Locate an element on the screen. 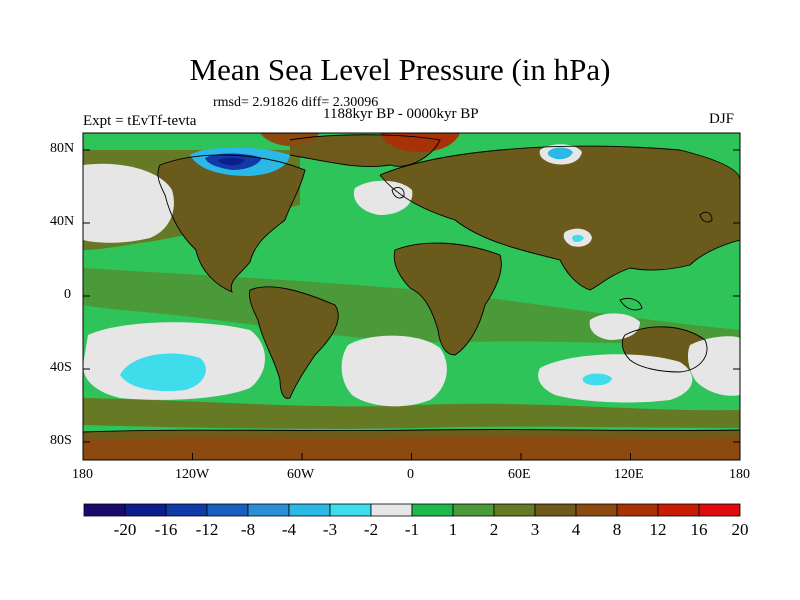 This screenshot has height=600, width=800. lon-label-180e: 180 is located at coordinates (739, 474).